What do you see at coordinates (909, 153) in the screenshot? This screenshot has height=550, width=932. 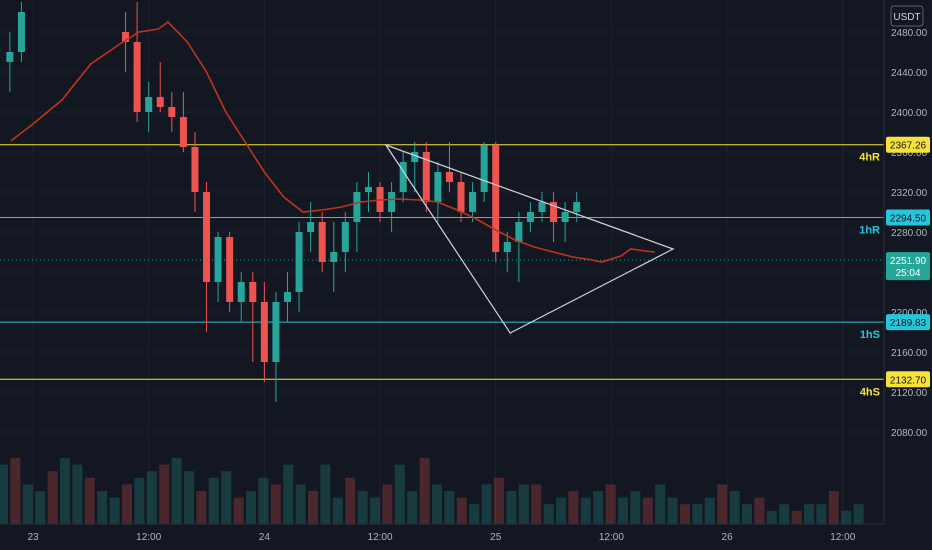 I see `y-tick-label: 2360.00` at bounding box center [909, 153].